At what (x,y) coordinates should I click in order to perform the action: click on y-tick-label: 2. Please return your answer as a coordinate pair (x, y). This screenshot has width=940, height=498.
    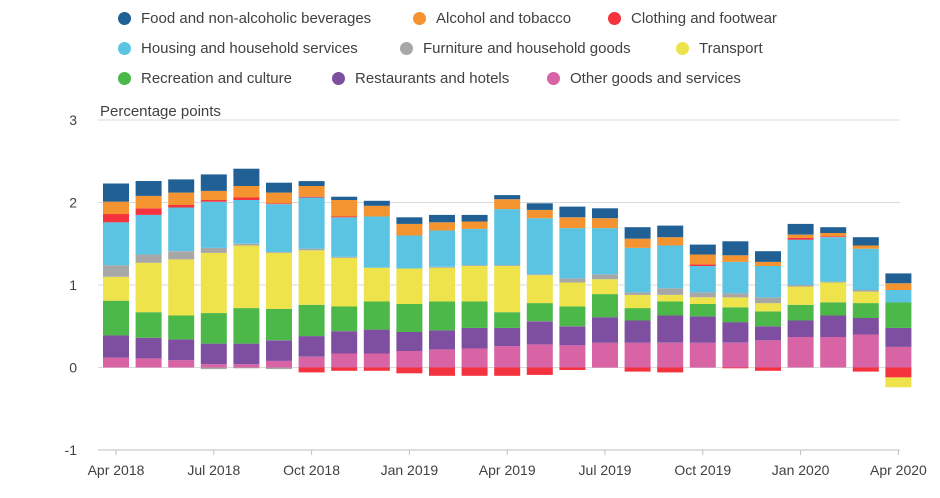
    Looking at the image, I should click on (73, 203).